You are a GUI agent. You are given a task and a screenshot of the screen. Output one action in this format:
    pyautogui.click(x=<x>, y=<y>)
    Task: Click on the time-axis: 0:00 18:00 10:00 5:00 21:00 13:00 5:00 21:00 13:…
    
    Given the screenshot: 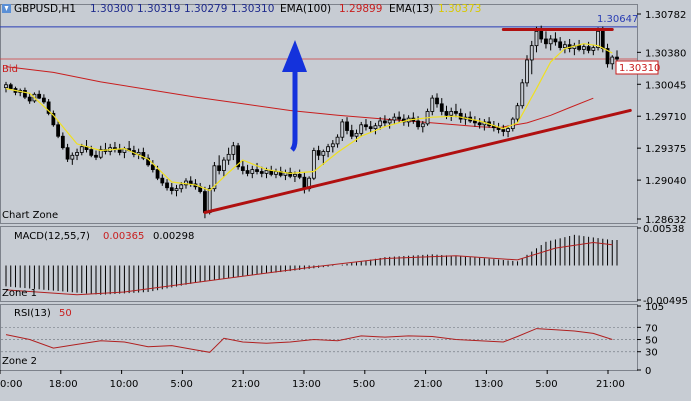 What is the action you would take?
    pyautogui.click(x=312, y=380)
    